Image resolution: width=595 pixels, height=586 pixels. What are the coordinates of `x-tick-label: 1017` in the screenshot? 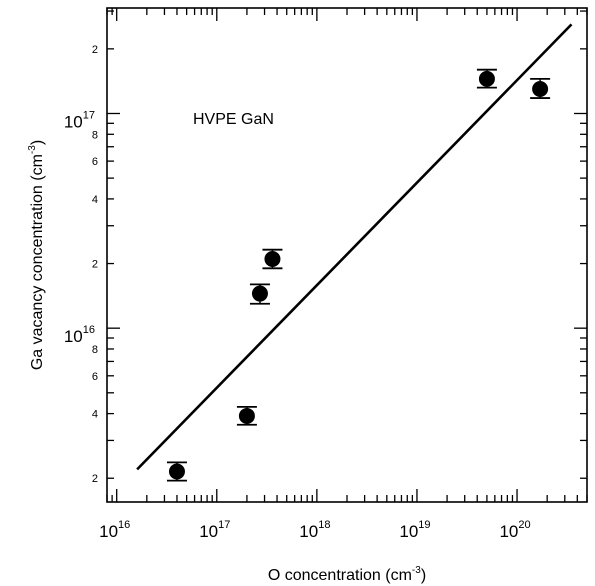 It's located at (214, 530).